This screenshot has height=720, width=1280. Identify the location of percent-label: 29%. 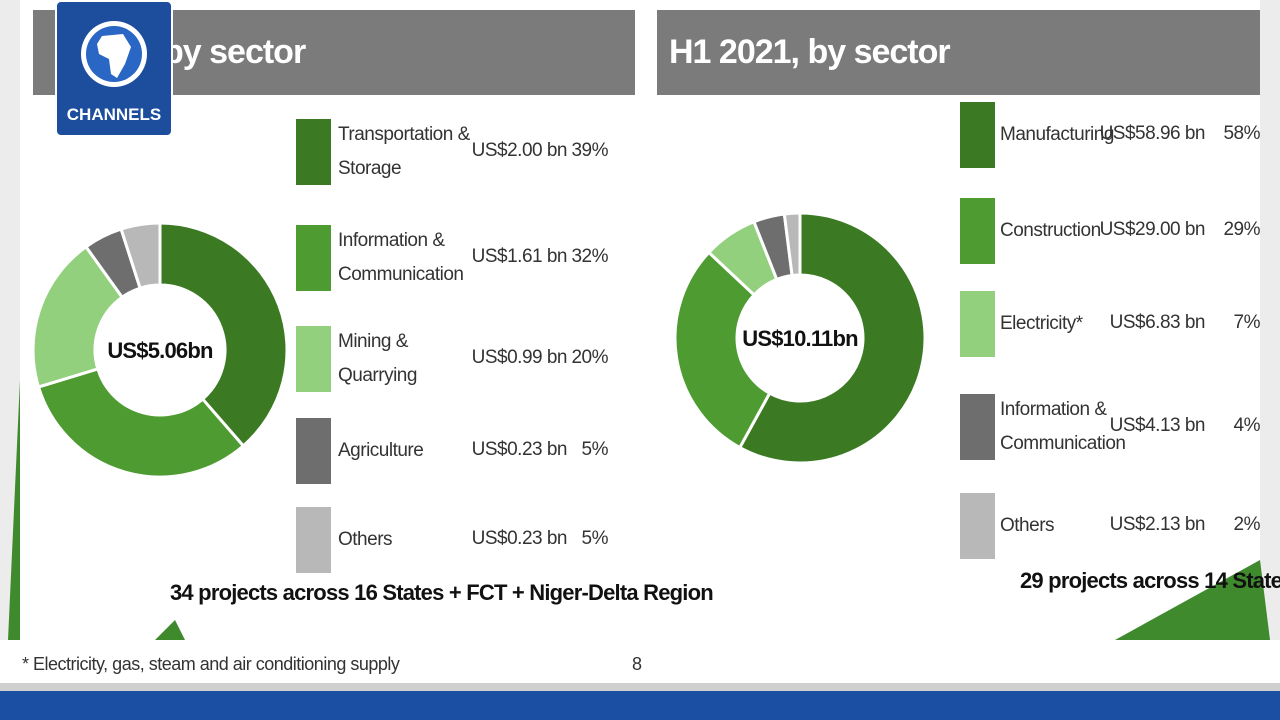
(1241, 229).